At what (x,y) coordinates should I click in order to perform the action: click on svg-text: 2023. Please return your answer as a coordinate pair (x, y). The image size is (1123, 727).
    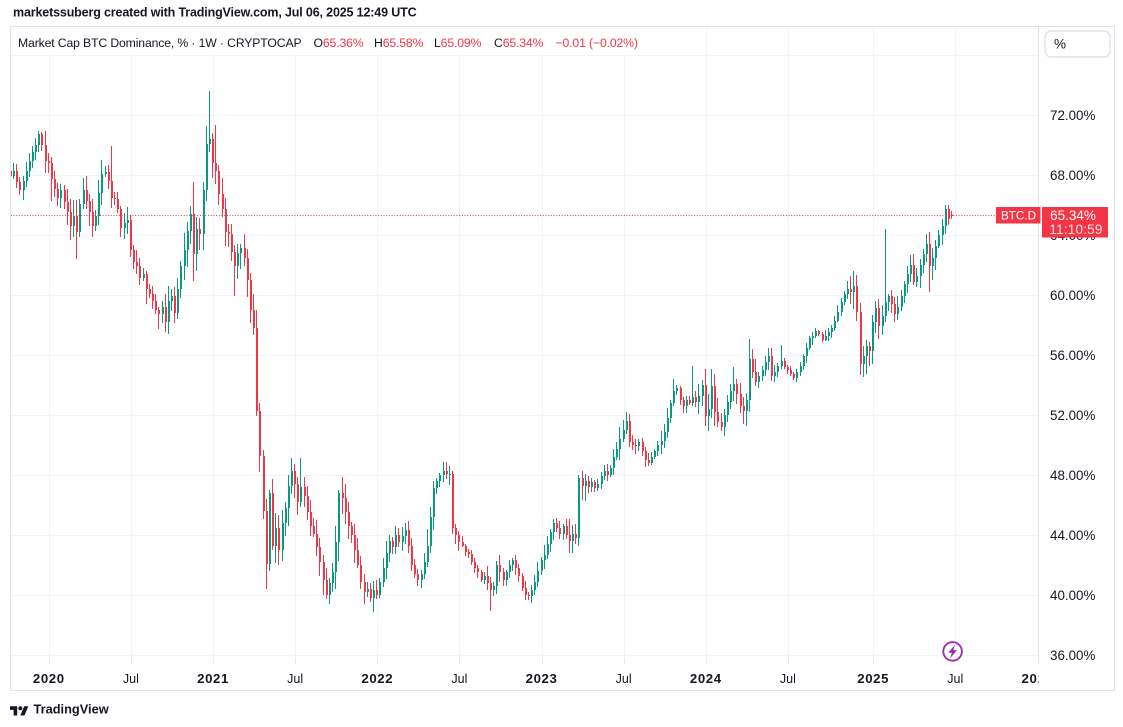
    Looking at the image, I should click on (542, 678).